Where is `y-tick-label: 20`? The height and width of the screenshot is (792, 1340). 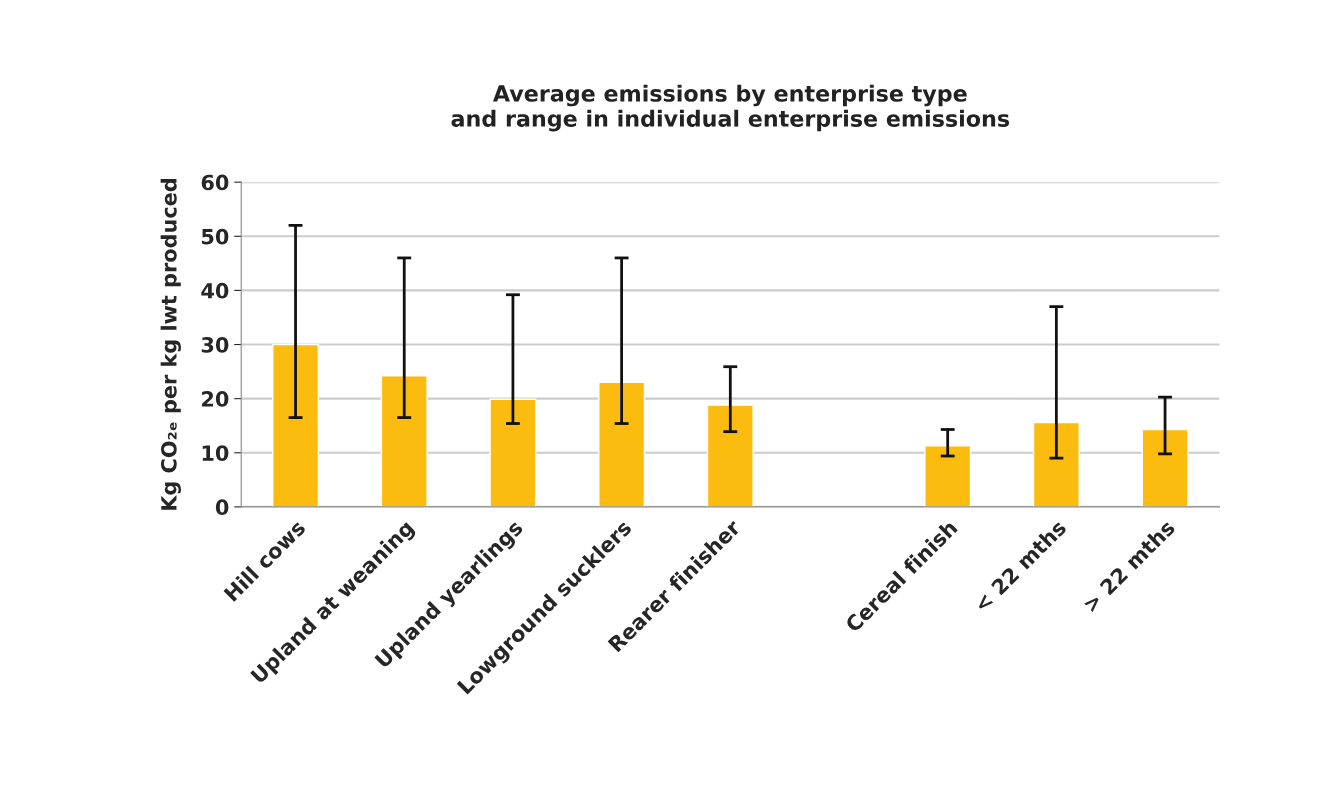 y-tick-label: 20 is located at coordinates (215, 399).